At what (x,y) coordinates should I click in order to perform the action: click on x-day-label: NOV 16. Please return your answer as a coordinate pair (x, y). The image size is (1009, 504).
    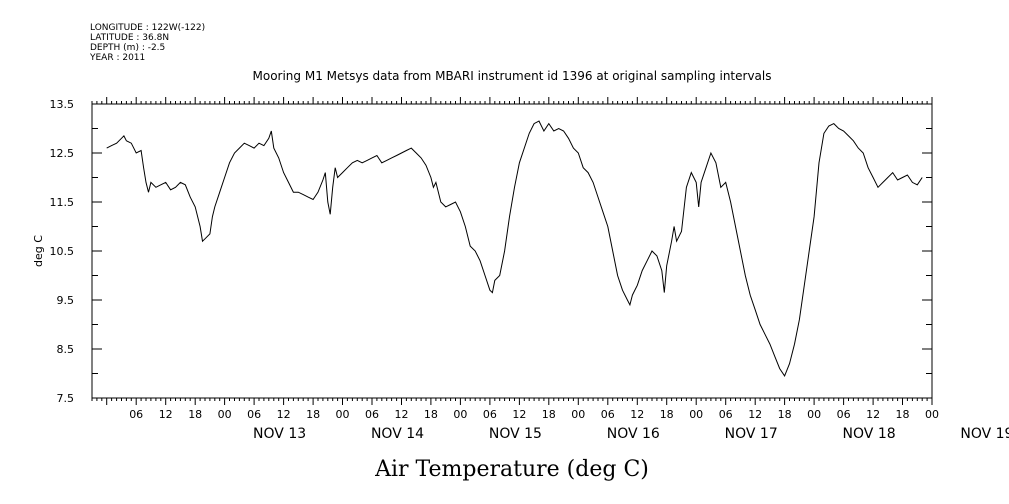
    Looking at the image, I should click on (633, 434).